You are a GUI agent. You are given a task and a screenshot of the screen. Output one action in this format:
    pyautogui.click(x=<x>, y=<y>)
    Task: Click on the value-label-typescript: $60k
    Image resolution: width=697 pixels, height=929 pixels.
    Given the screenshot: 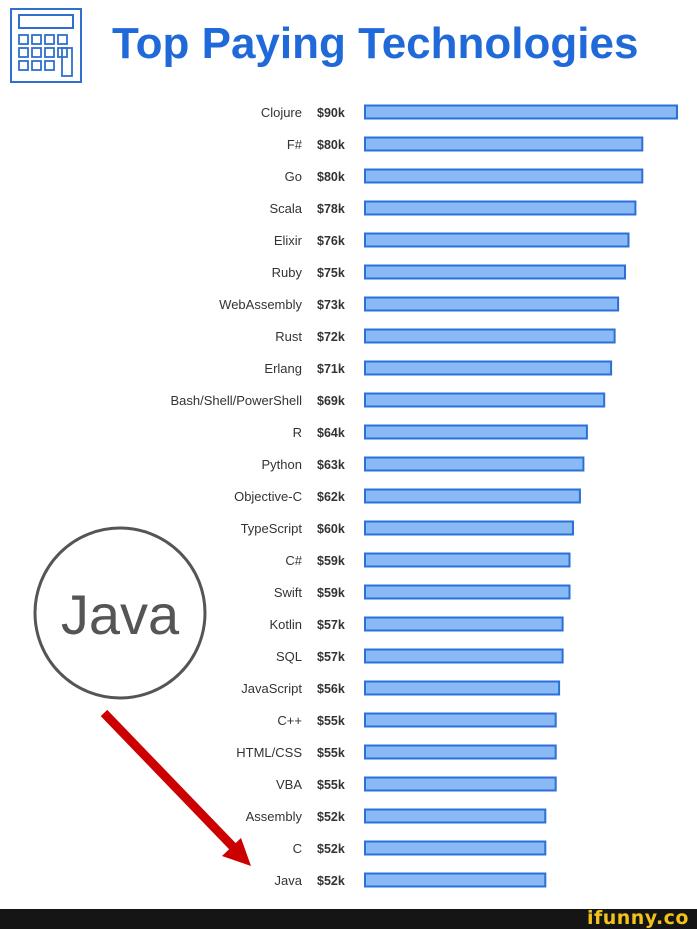 What is the action you would take?
    pyautogui.click(x=331, y=529)
    